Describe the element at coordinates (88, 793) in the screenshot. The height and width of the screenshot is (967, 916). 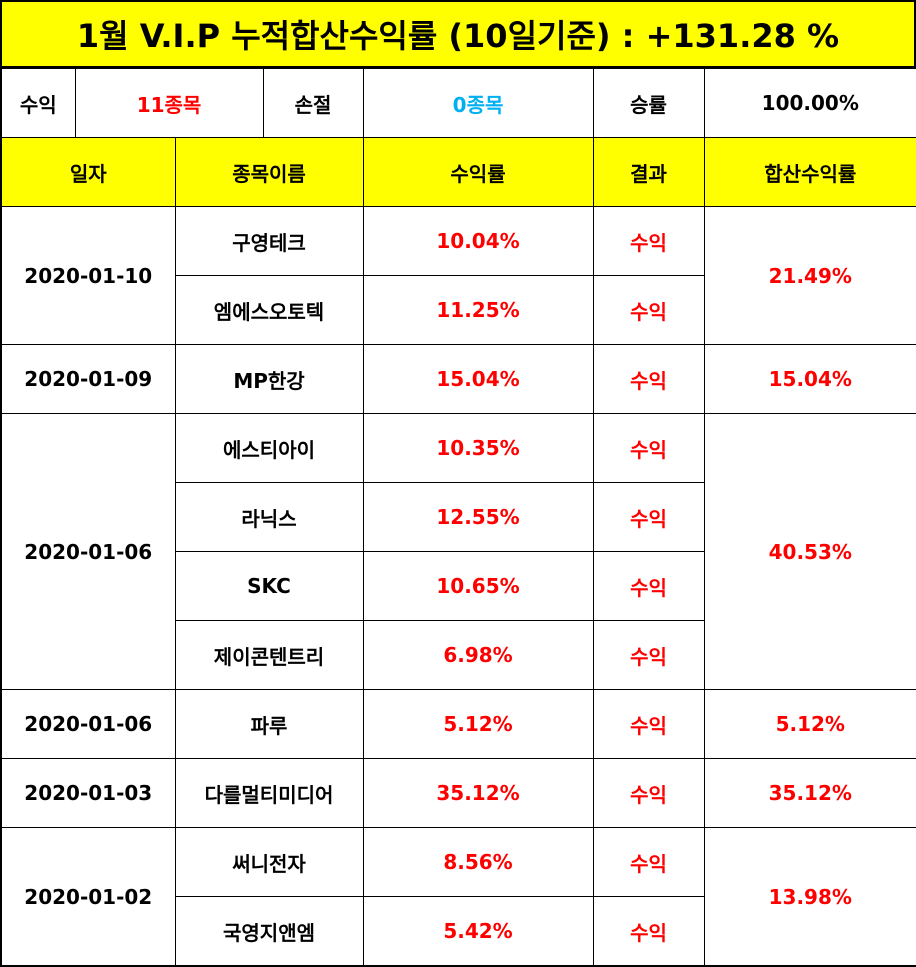
I see `date-cell: 2020-01-03` at that location.